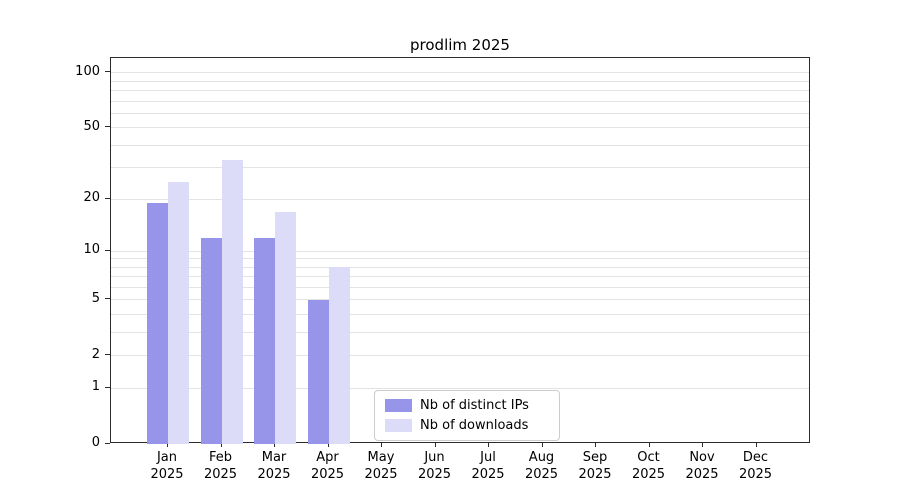 Image resolution: width=900 pixels, height=500 pixels. I want to click on legend-entry-downloads: Nb of downloads, so click(467, 425).